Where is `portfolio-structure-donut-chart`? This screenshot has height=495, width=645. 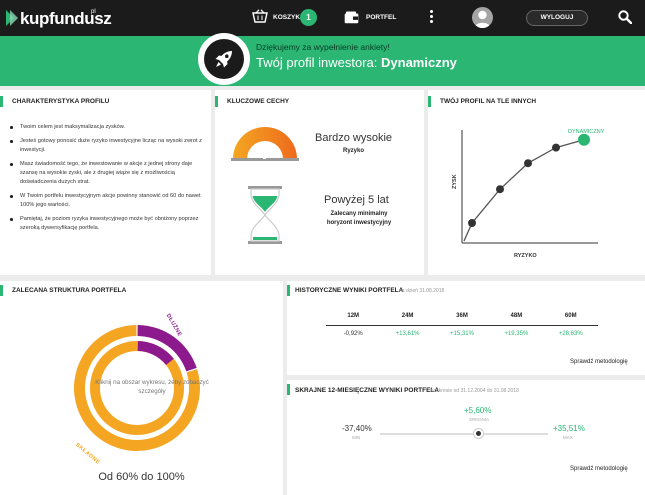
portfolio-structure-donut-chart is located at coordinates (137, 388).